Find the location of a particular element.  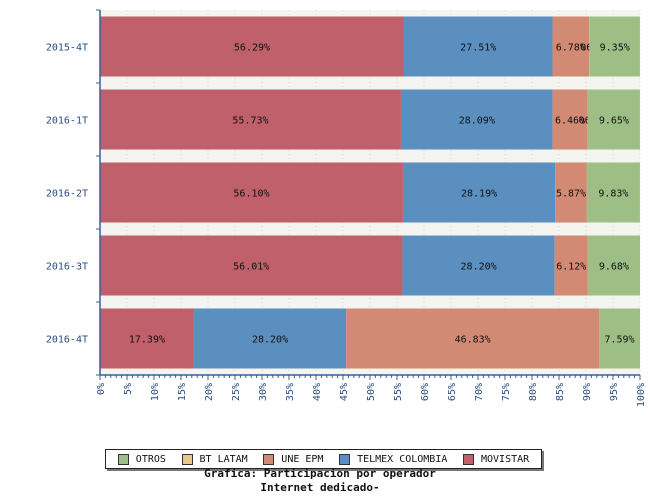

x-tick-label: 45% is located at coordinates (344, 392).